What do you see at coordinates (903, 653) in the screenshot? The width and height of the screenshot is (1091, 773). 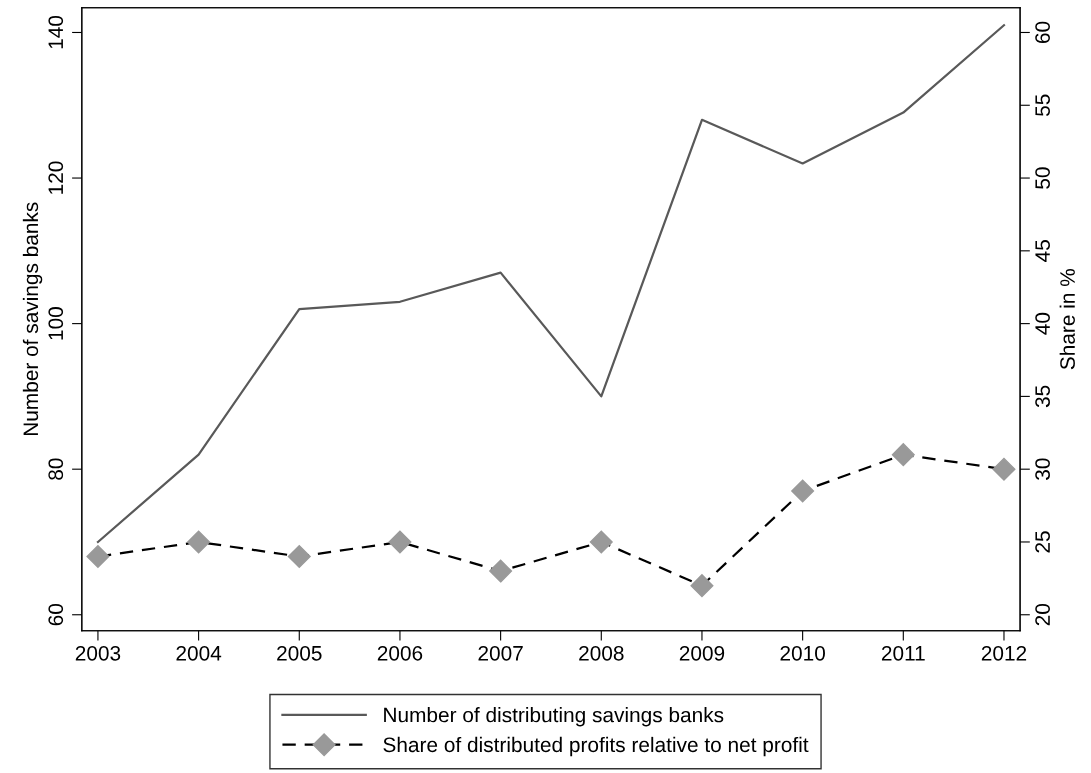 I see `x-tick-label: 2011` at bounding box center [903, 653].